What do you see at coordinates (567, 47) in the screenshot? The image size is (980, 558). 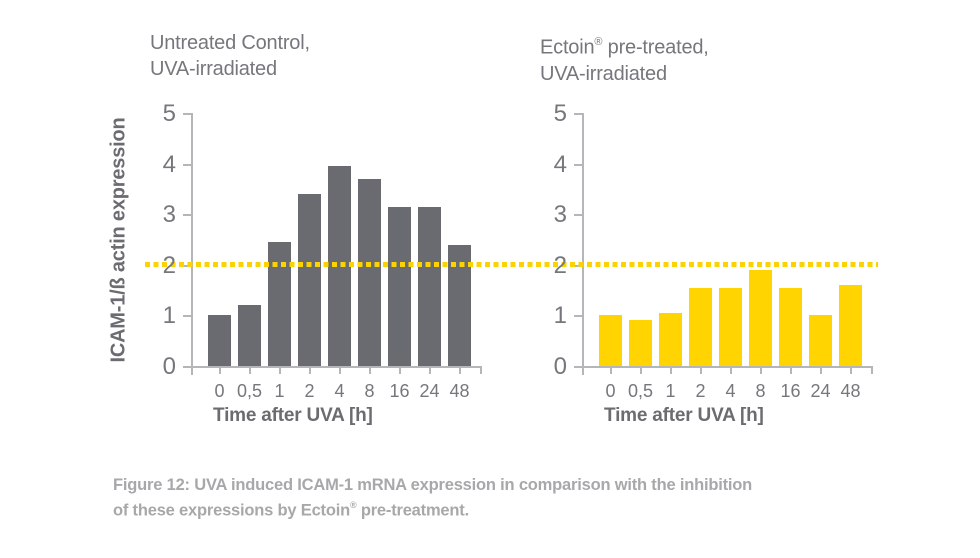 I see `chart-title-brand: Ectoin` at bounding box center [567, 47].